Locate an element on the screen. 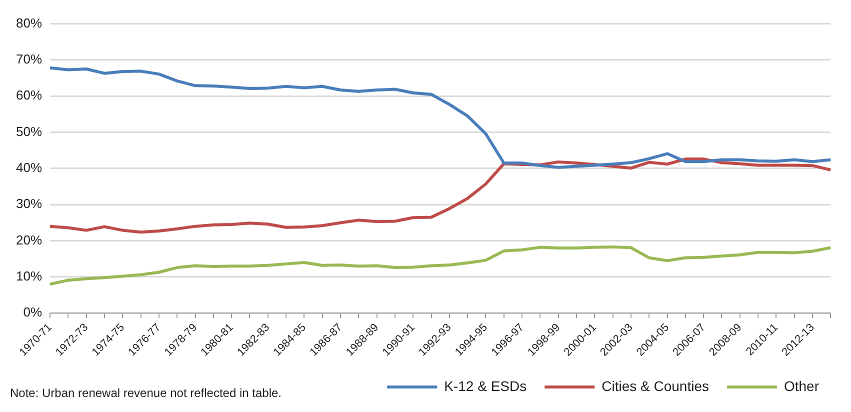 Image resolution: width=851 pixels, height=412 pixels. y-tick-label: 40% is located at coordinates (29, 168).